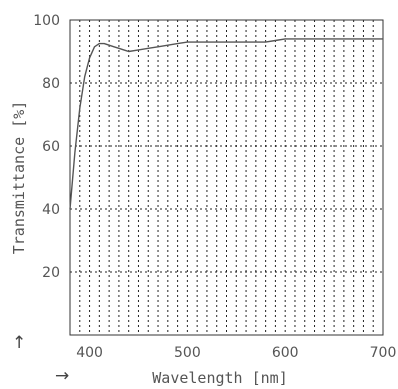 This screenshot has height=389, width=398. I want to click on y-axis-arrow-icon: ↑, so click(19, 343).